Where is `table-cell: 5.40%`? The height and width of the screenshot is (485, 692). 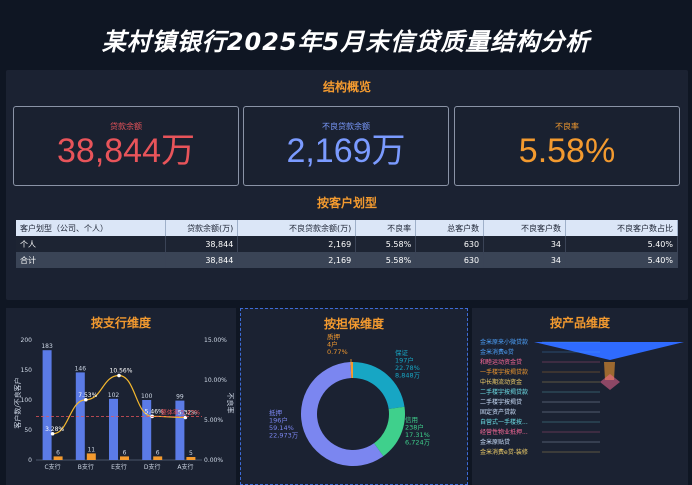
table-cell: 5.40% is located at coordinates (621, 260).